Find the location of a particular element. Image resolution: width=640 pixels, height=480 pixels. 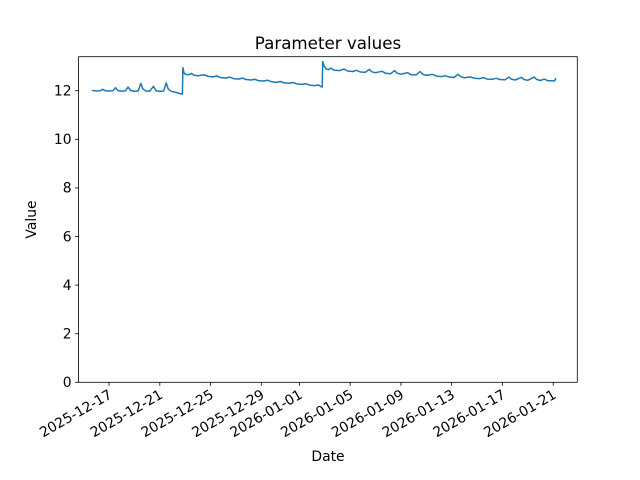

y-tick-label: 10 is located at coordinates (63, 140).